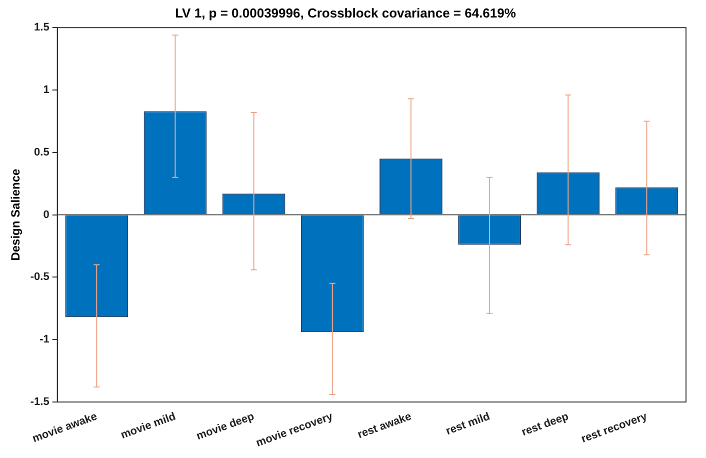 This screenshot has width=706, height=458. I want to click on y-tick-label: 1, so click(46, 90).